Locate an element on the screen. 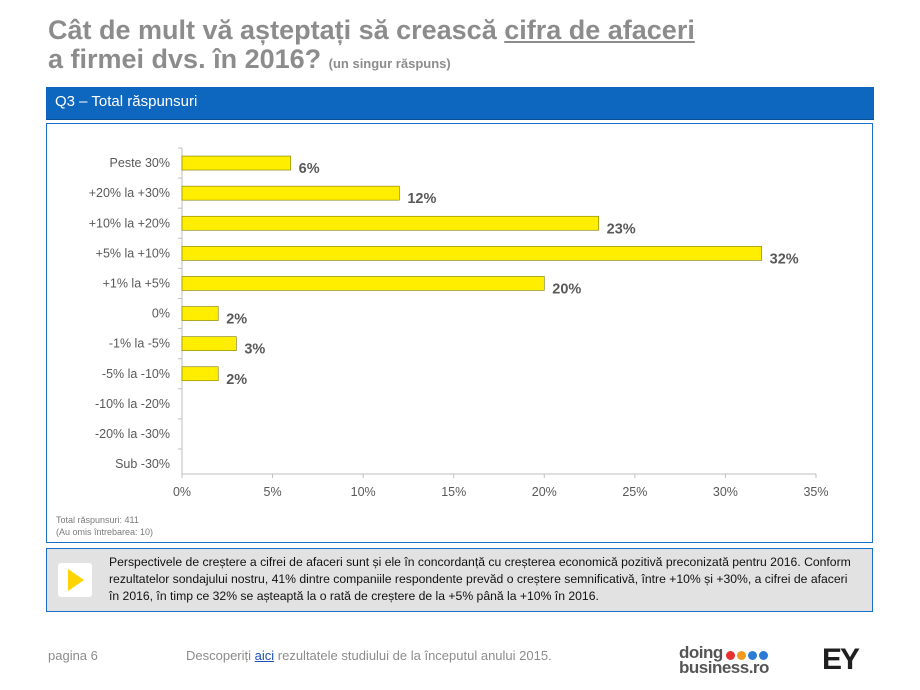 This screenshot has height=690, width=920. category-label: +1% la +5% is located at coordinates (136, 283).